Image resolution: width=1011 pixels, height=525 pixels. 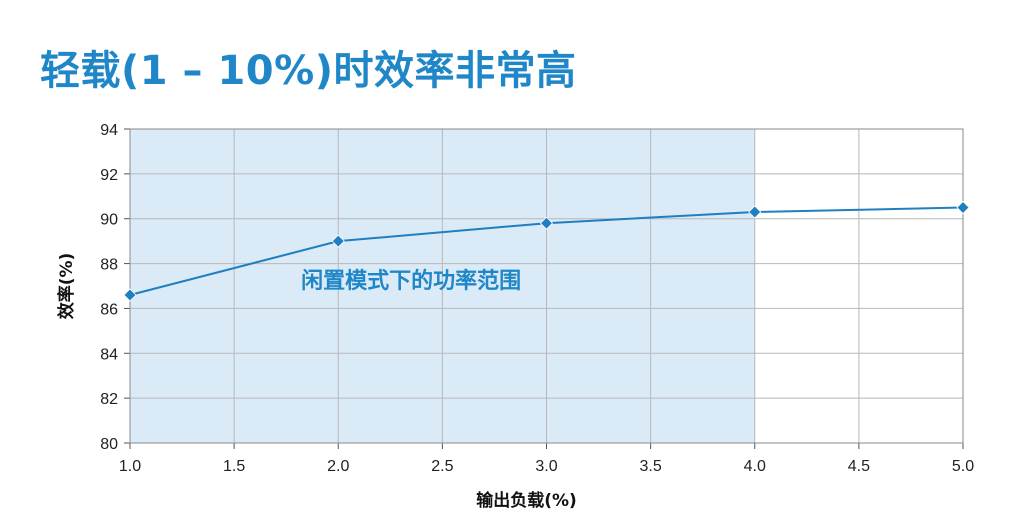 I want to click on y-axis-label: 效率(%), so click(x=66, y=286).